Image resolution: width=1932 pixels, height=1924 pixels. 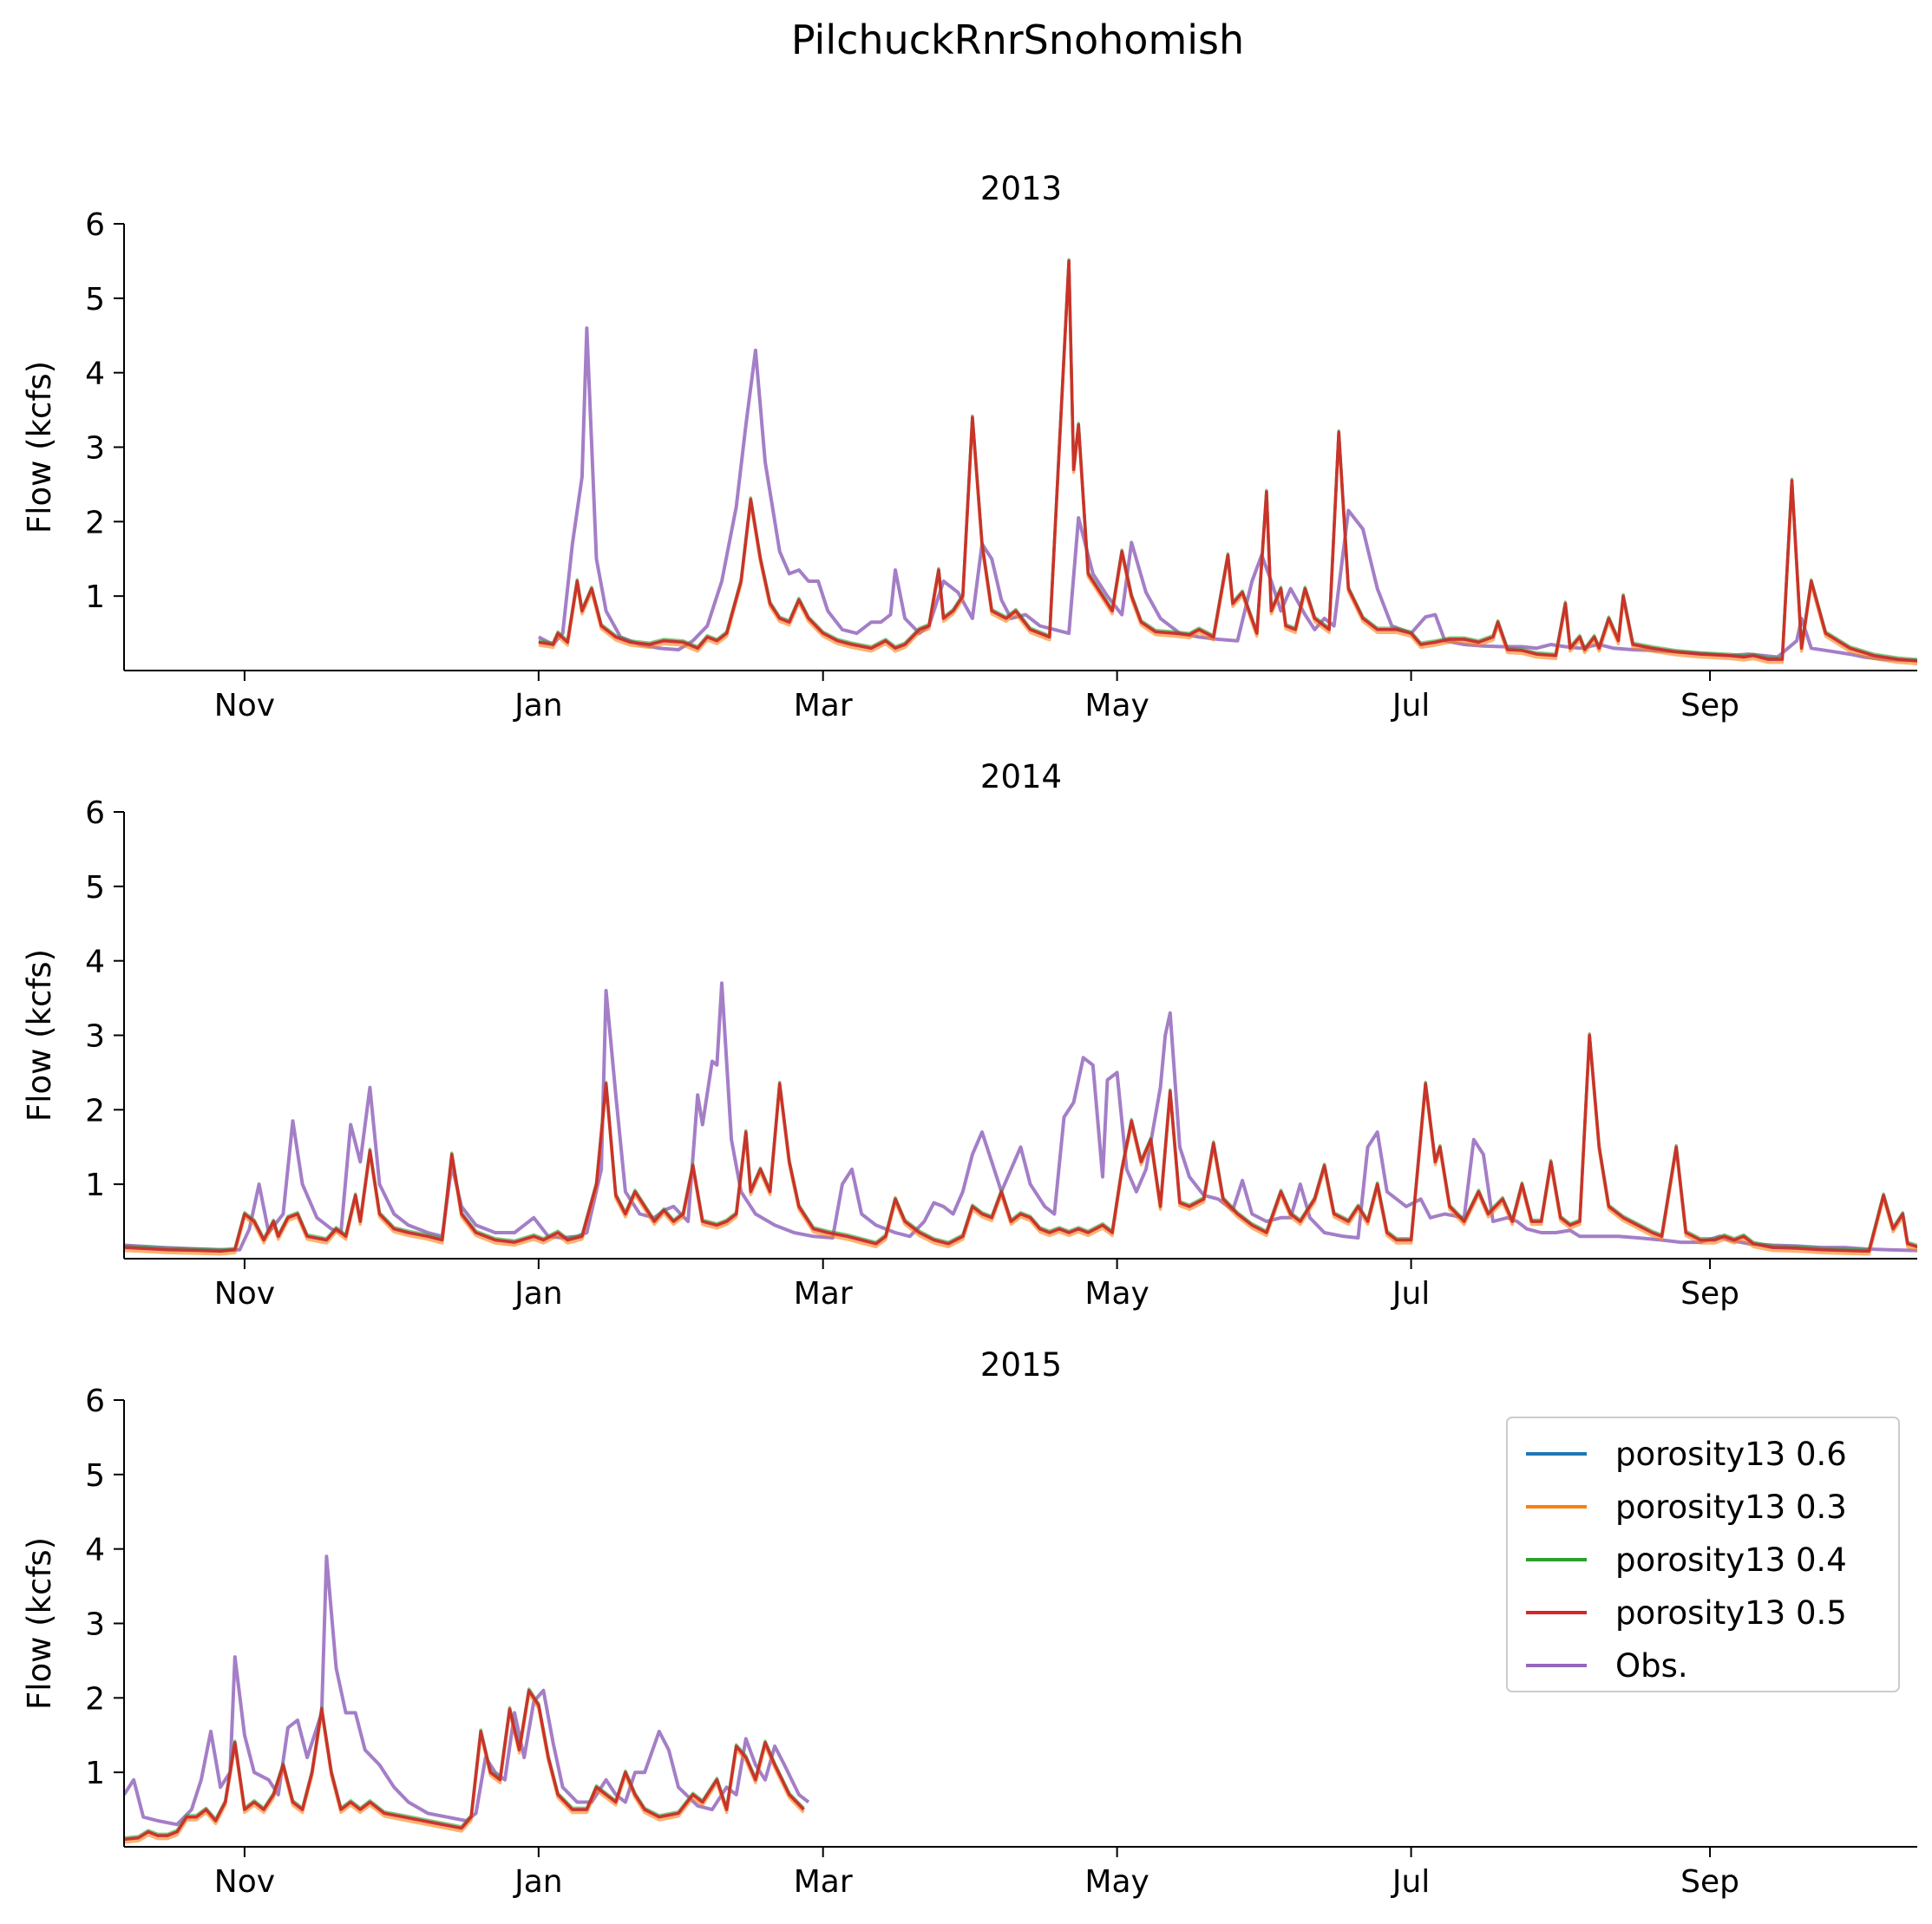 I want to click on legend-item: porosity13 0.6, so click(x=1687, y=1454).